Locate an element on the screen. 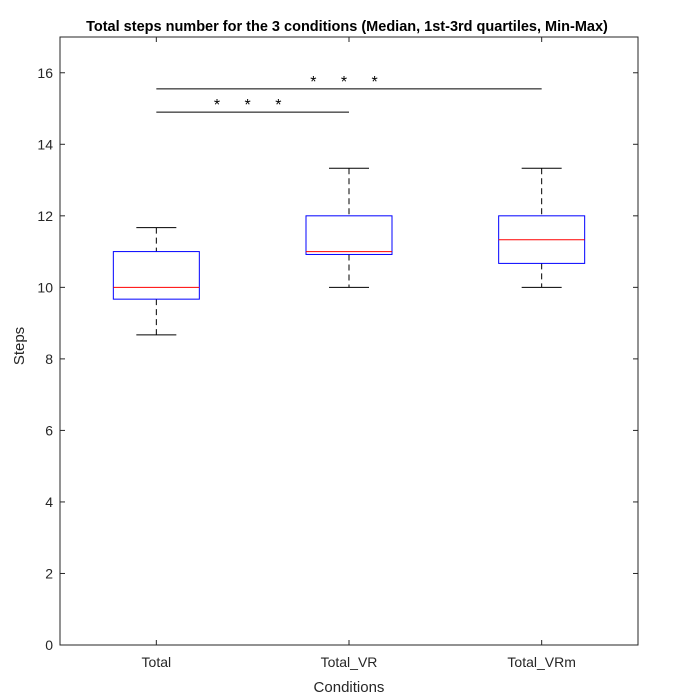 The height and width of the screenshot is (695, 678). y-tick-label: 8 is located at coordinates (49, 359).